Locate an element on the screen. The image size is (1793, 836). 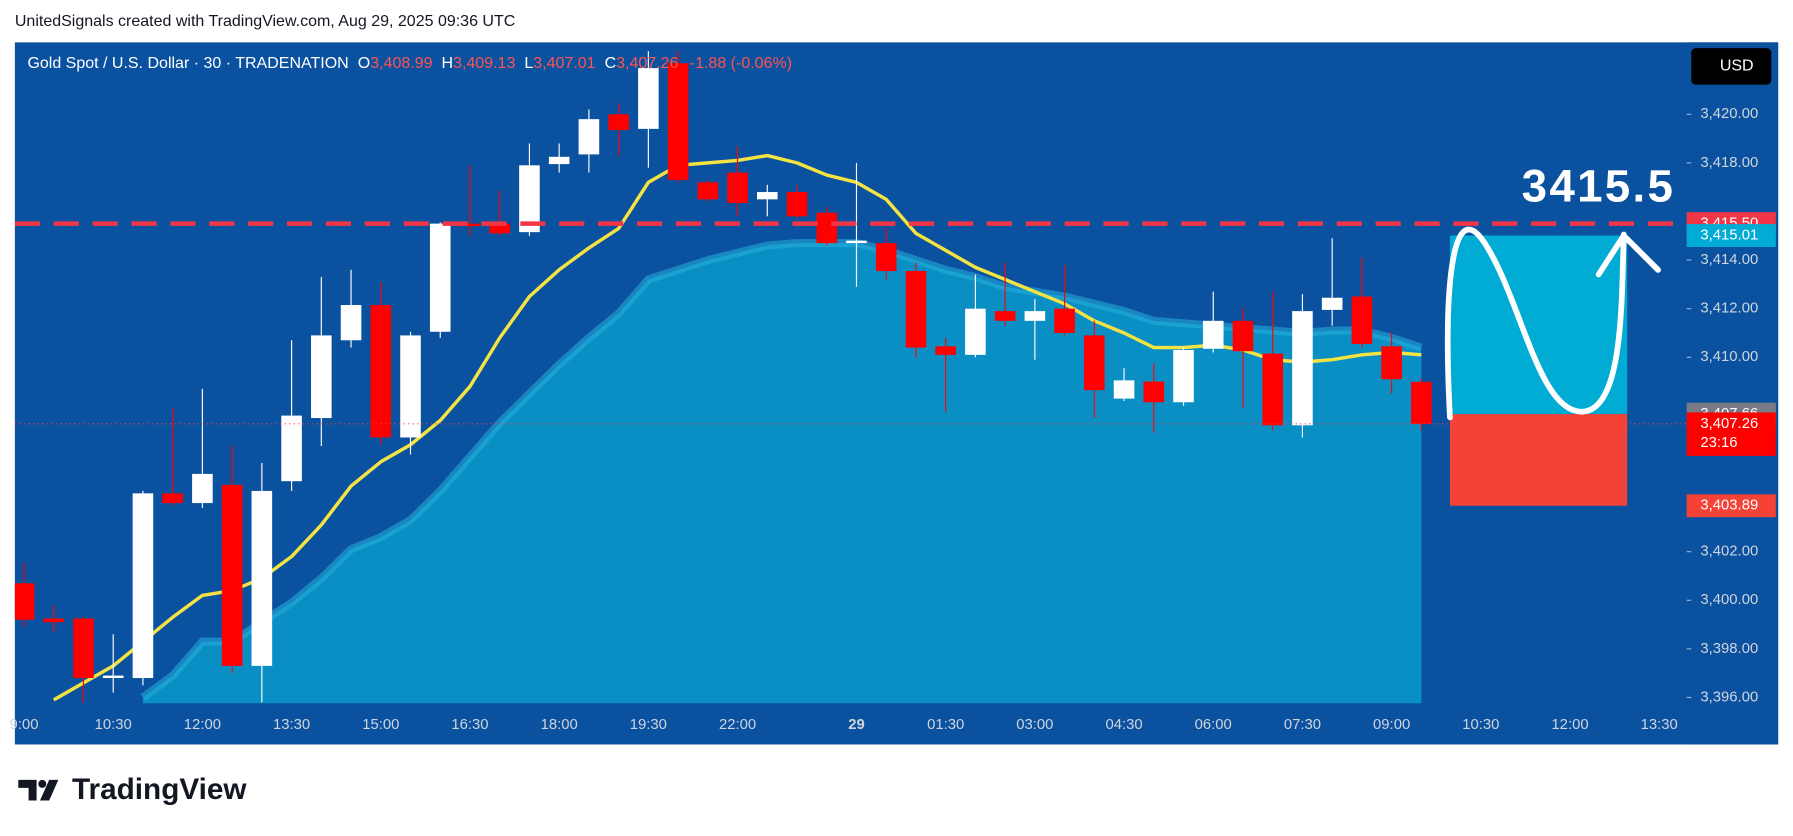
price-label: 3,415.01 is located at coordinates (1729, 235).